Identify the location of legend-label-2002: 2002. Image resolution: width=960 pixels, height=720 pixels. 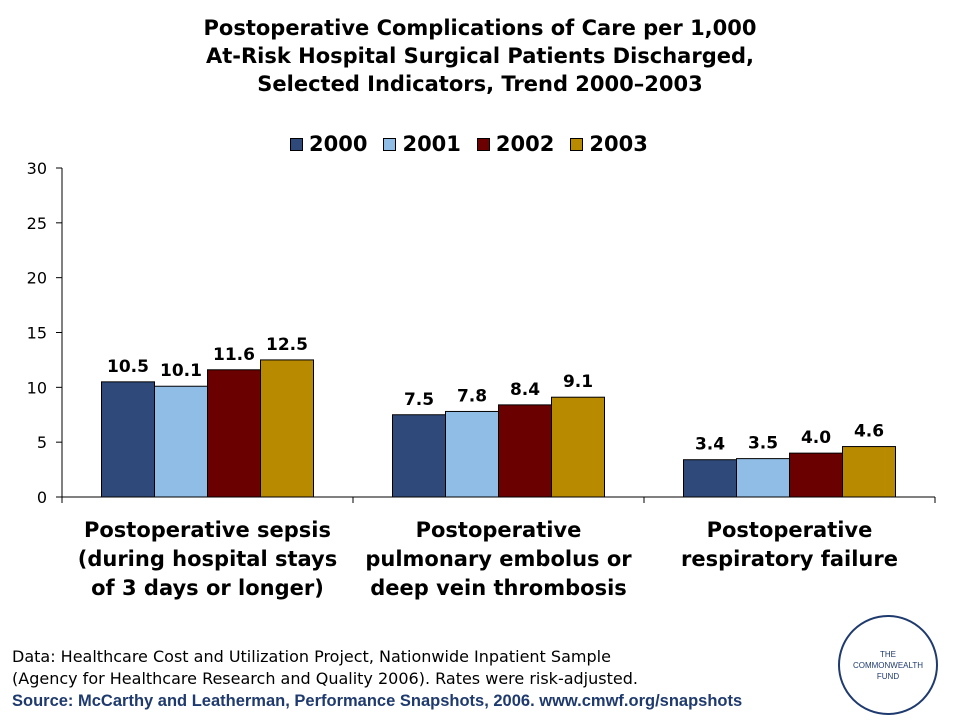
(525, 144).